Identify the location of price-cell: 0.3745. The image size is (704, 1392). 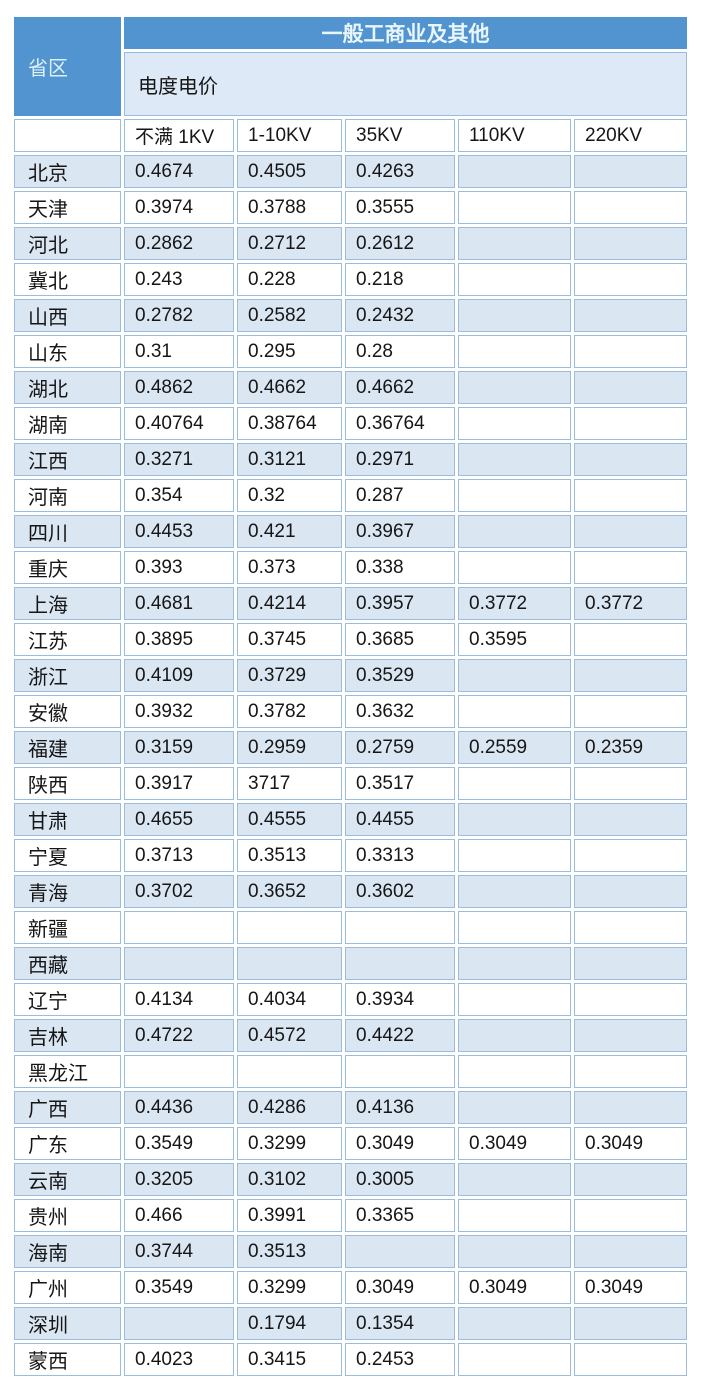
(289, 639).